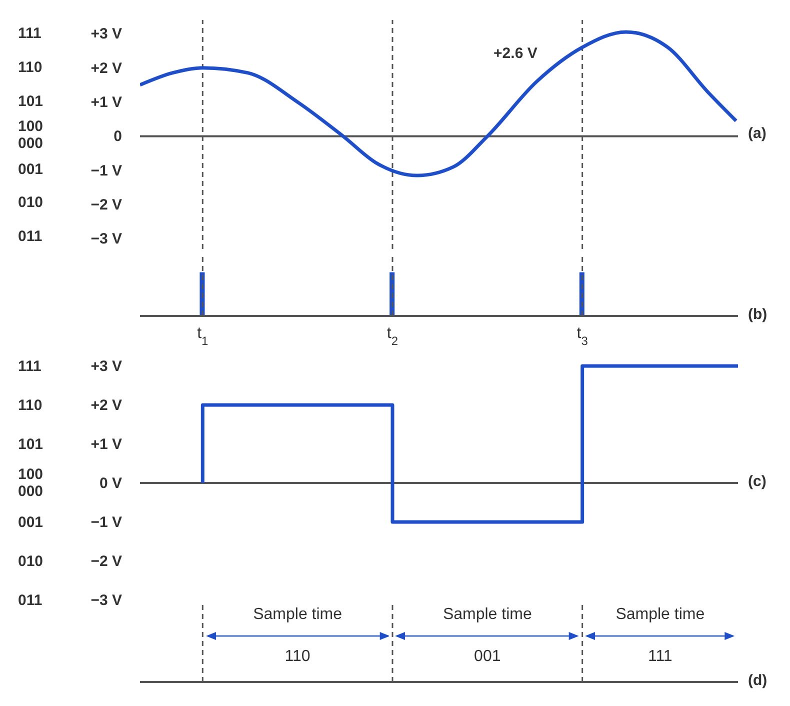  Describe the element at coordinates (758, 314) in the screenshot. I see `text: (b)` at that location.